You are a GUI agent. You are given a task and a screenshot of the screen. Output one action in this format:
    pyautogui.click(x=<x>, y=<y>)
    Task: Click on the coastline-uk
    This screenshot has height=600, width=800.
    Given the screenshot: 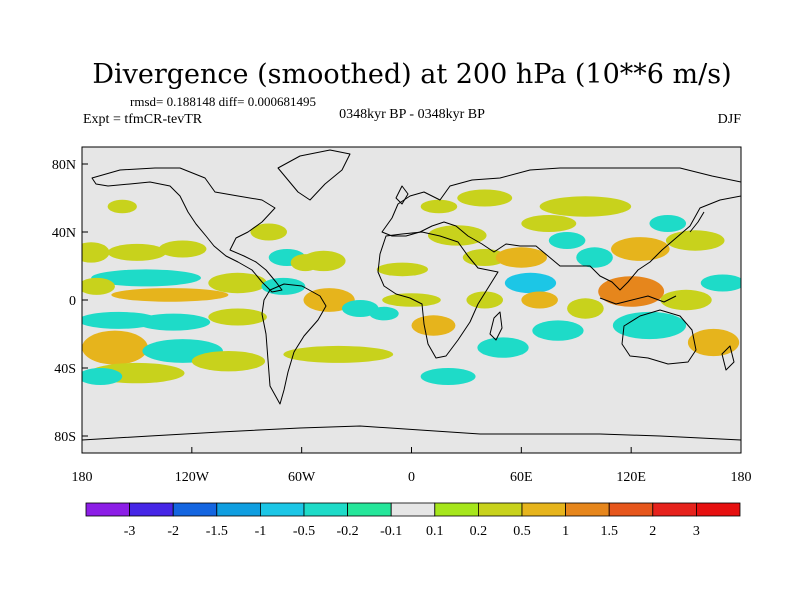 What is the action you would take?
    pyautogui.click(x=402, y=195)
    